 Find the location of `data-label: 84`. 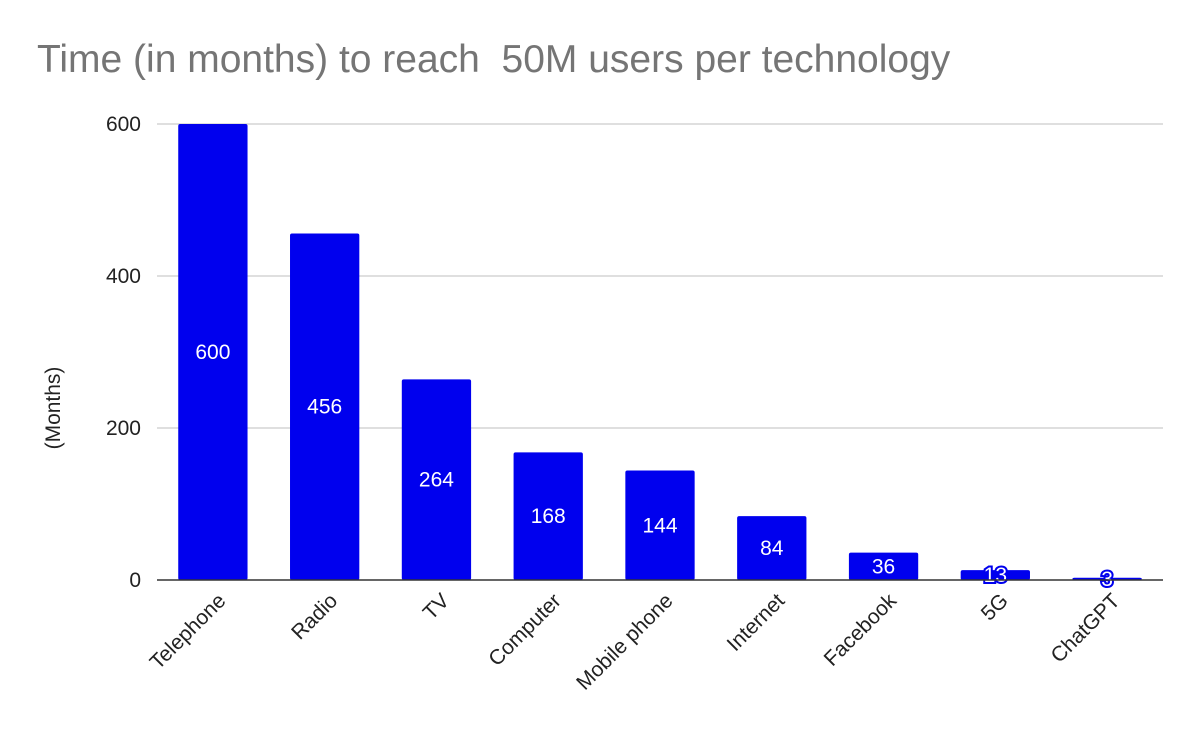

data-label: 84 is located at coordinates (772, 548).